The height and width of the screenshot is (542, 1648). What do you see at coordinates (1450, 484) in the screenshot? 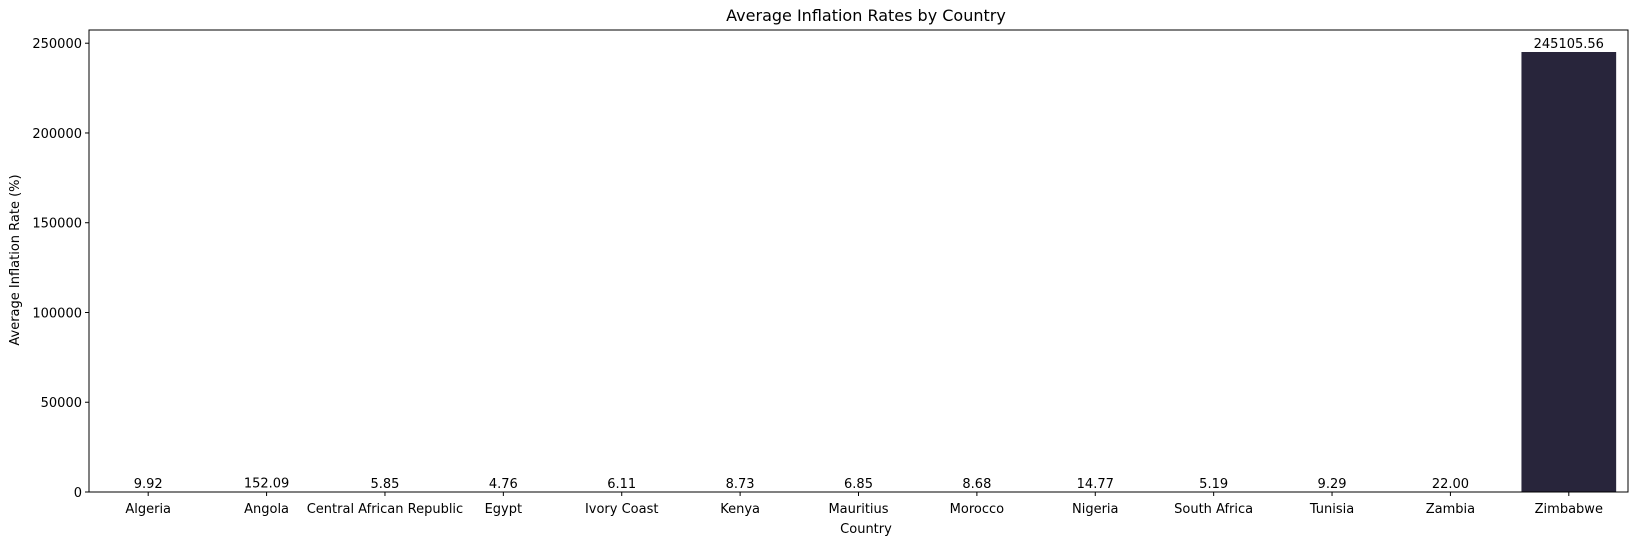
I see `bar-value-label: 22.00` at bounding box center [1450, 484].